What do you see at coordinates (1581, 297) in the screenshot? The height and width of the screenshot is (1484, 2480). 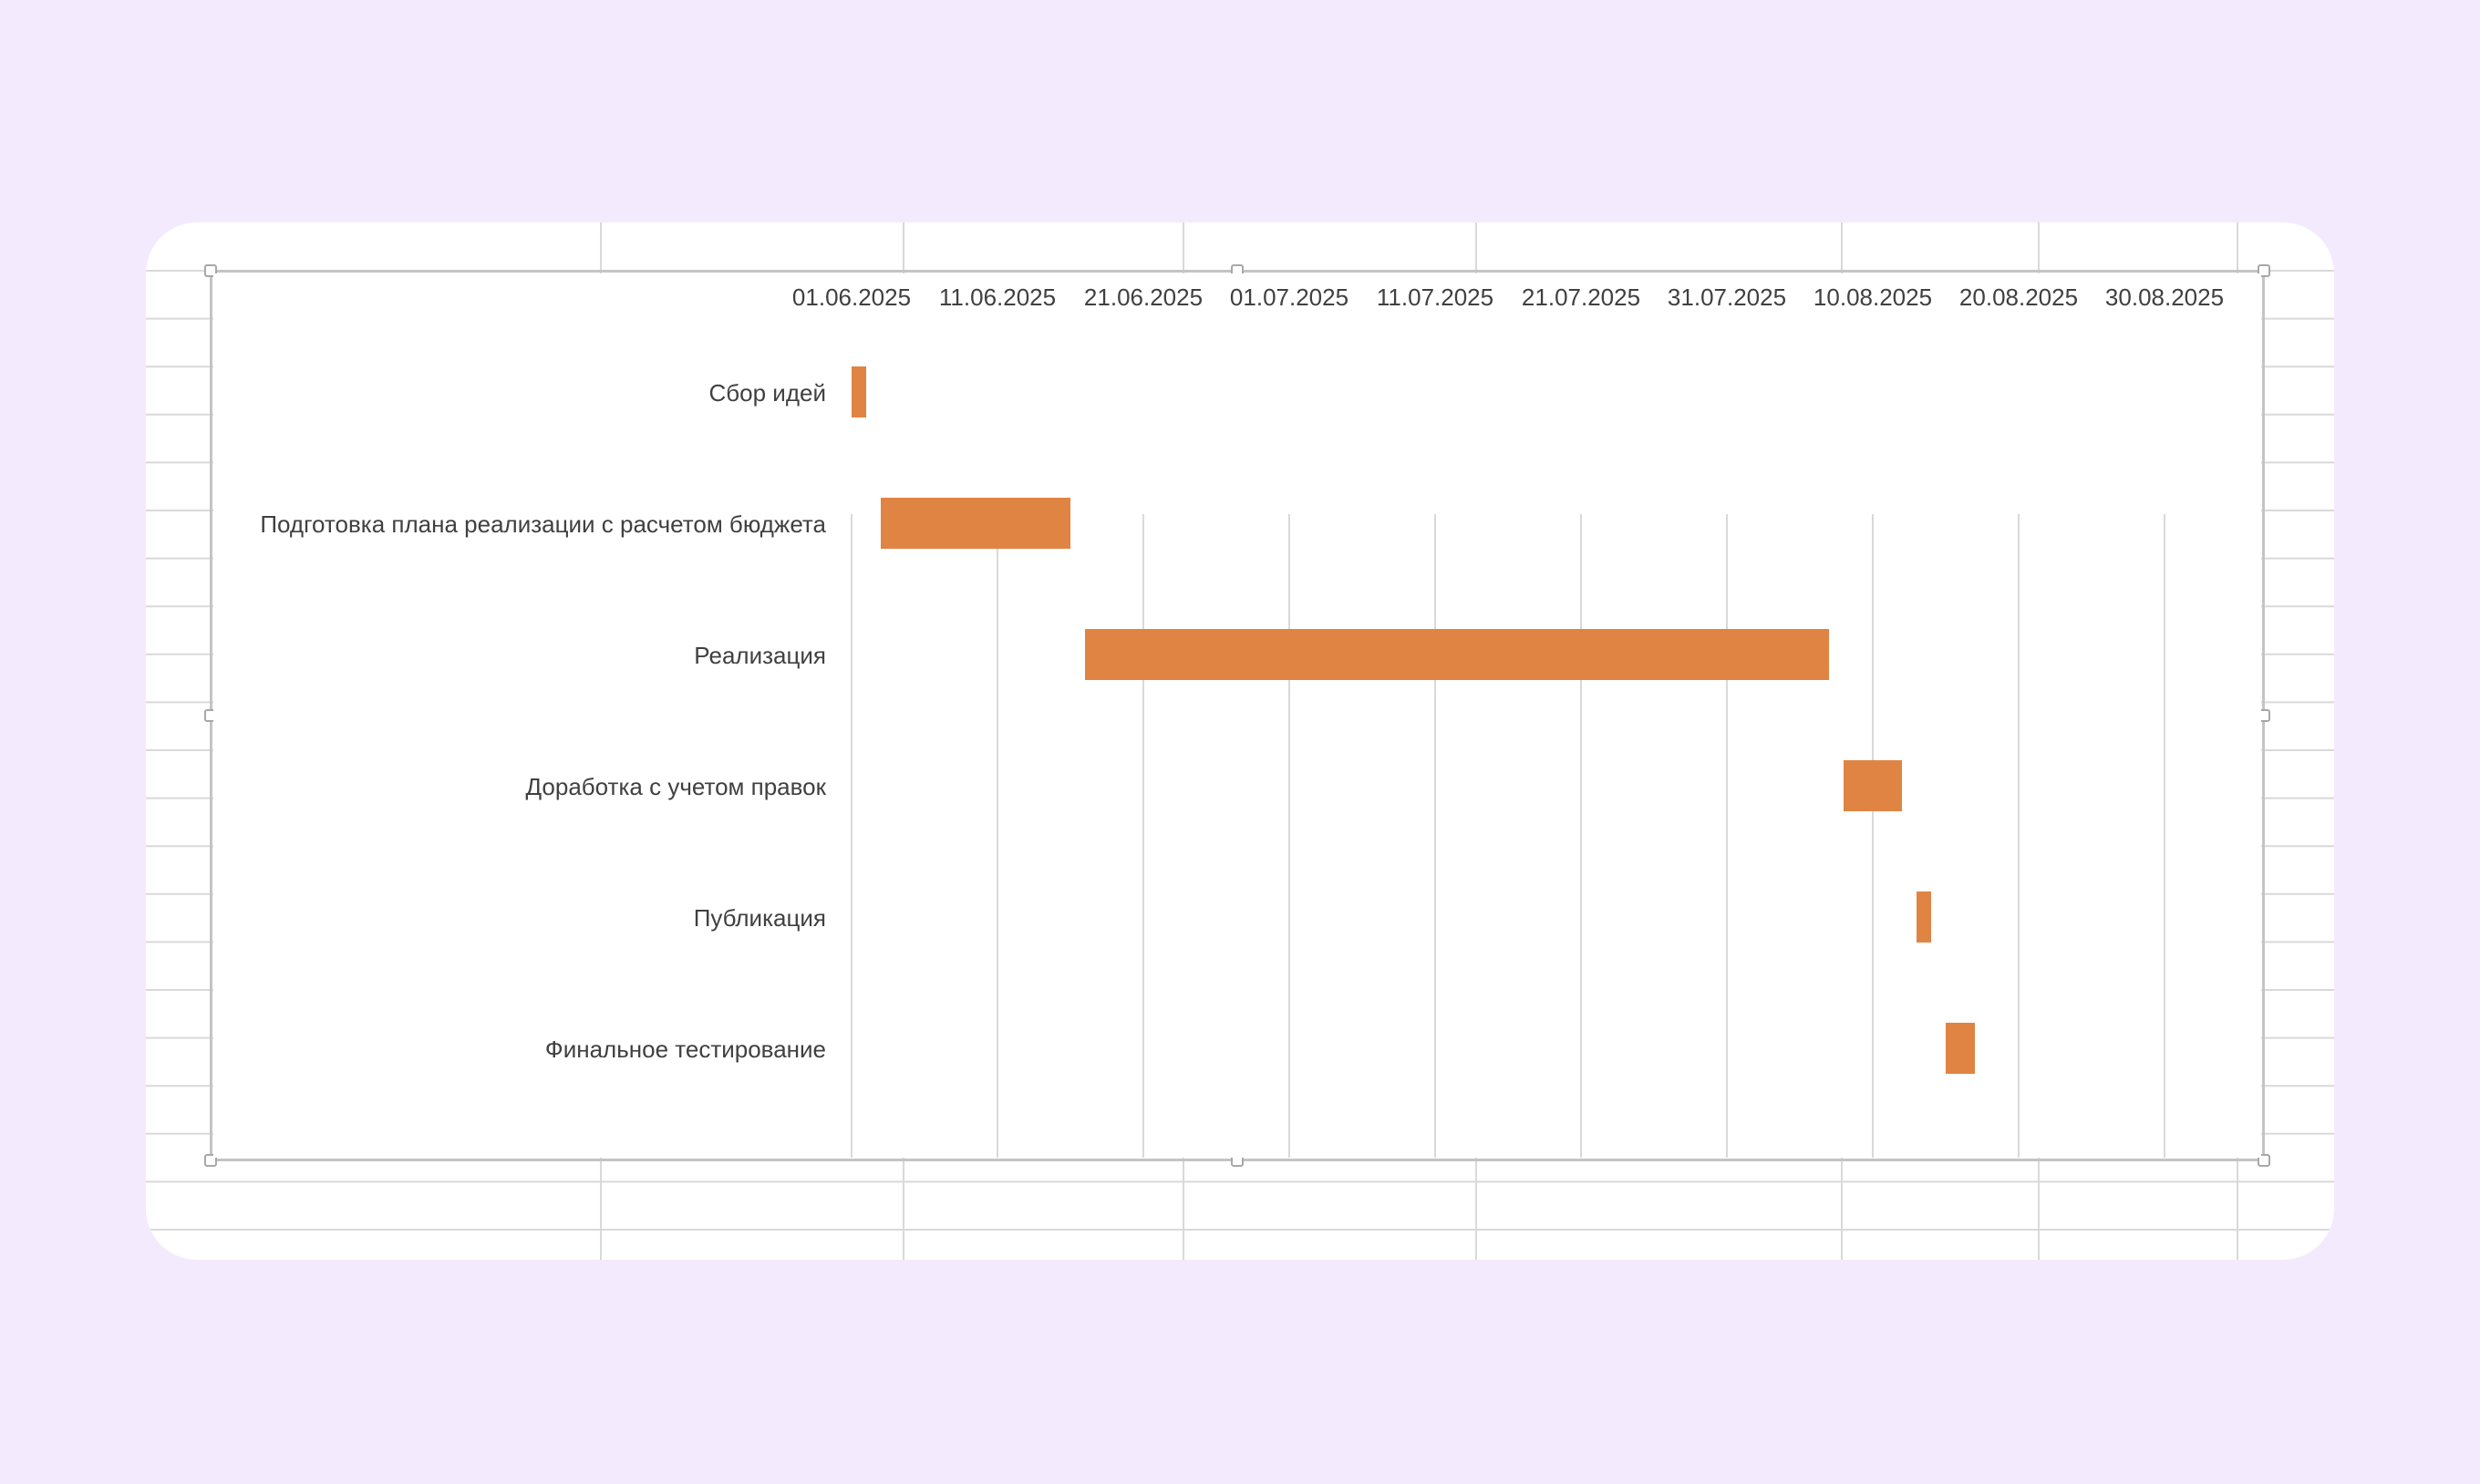 I see `x-tick-label: 21.07.2025` at bounding box center [1581, 297].